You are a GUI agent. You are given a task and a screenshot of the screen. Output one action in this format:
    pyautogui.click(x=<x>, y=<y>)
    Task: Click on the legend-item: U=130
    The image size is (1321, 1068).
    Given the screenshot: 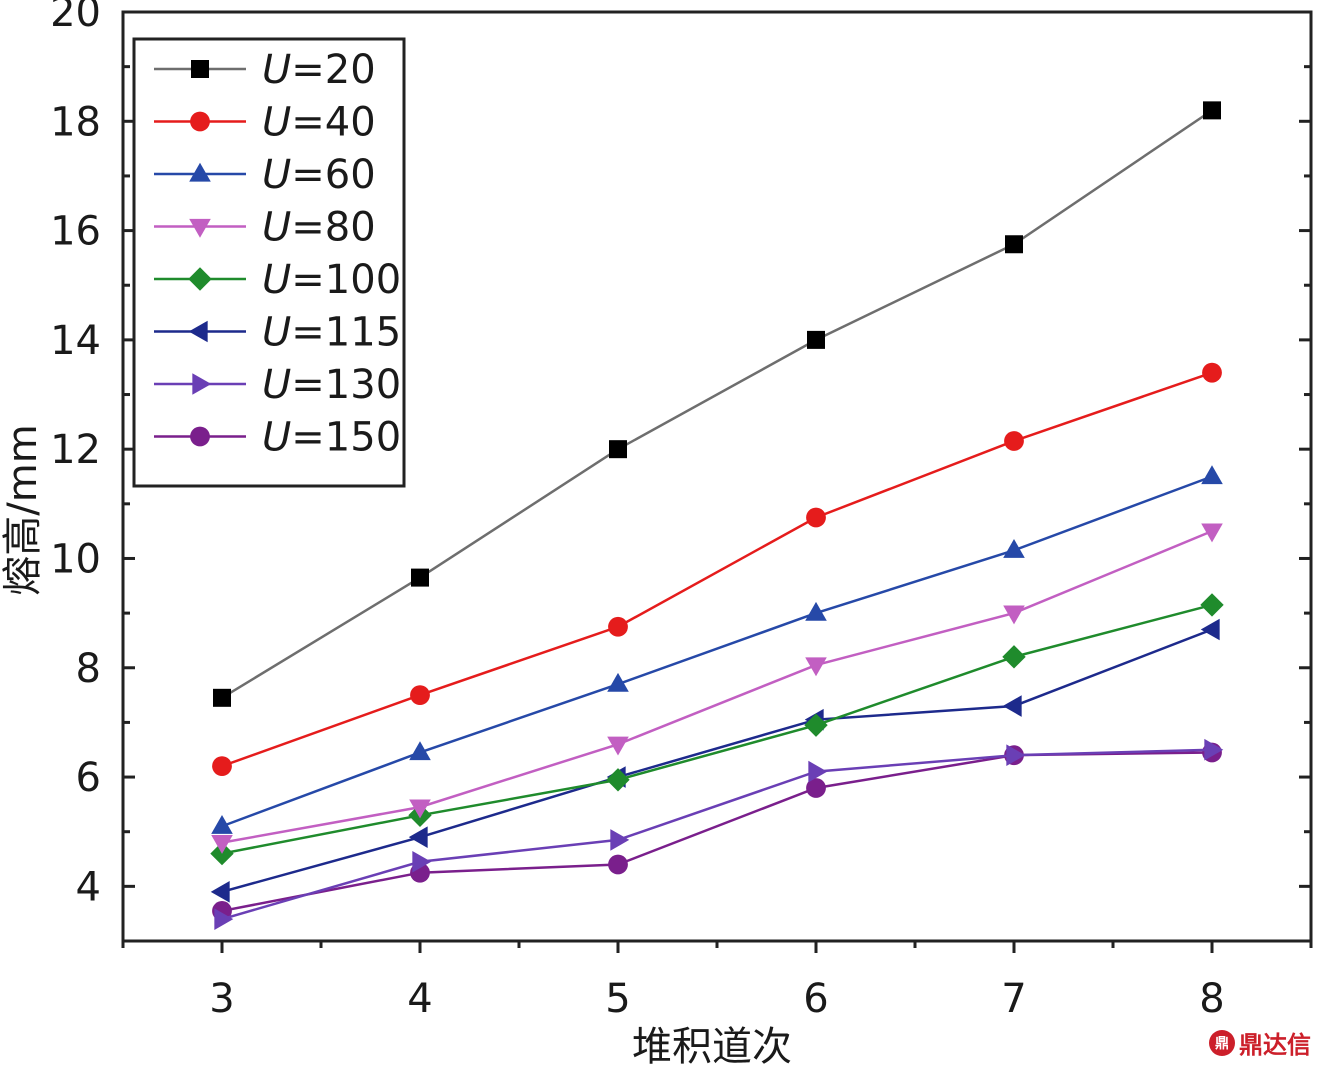 What is the action you would take?
    pyautogui.click(x=277, y=385)
    